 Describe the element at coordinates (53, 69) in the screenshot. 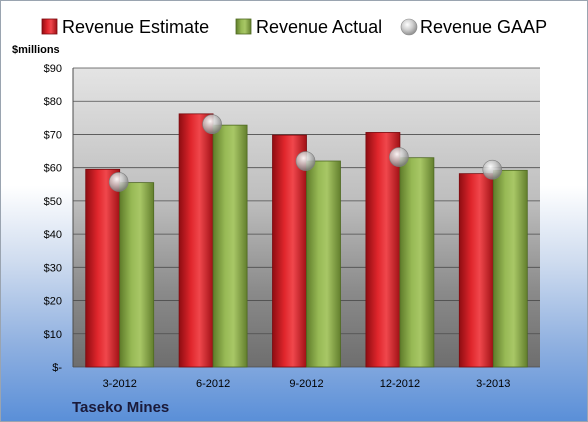

I see `y-tick-label: $90` at that location.